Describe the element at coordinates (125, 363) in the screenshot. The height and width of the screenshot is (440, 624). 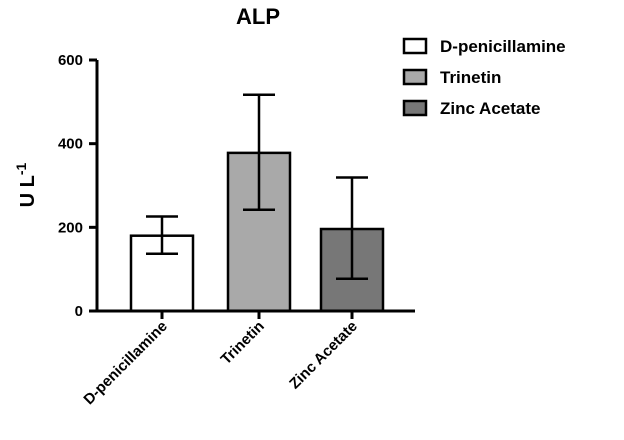
I see `x-category-label: D-penicillamine` at that location.